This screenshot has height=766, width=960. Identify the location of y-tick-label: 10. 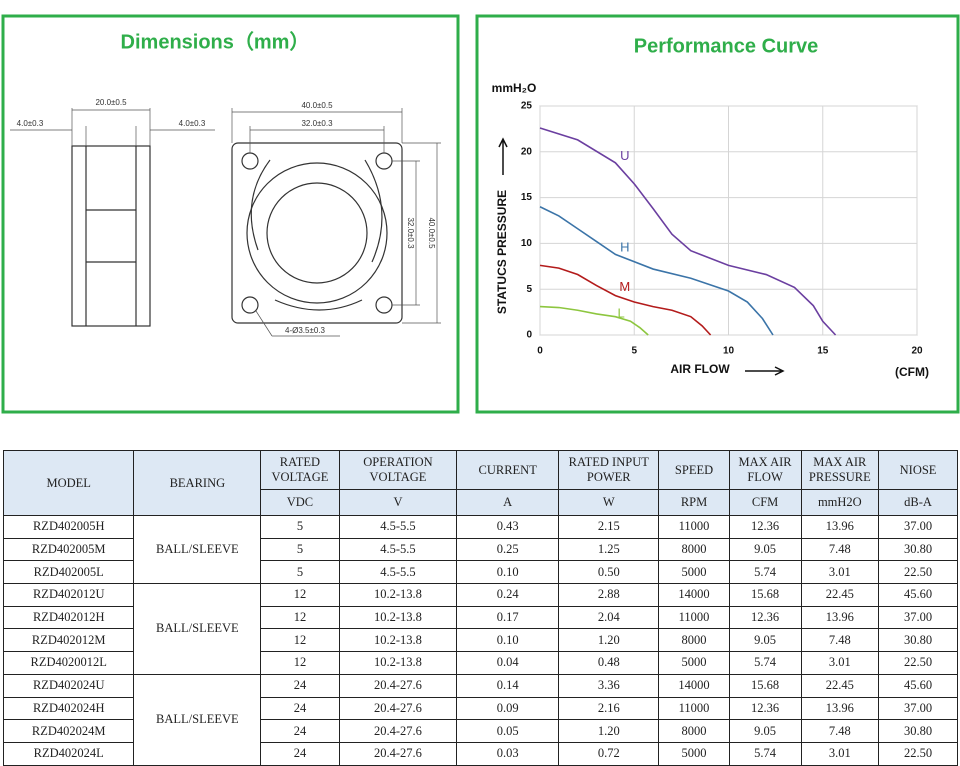
(527, 243).